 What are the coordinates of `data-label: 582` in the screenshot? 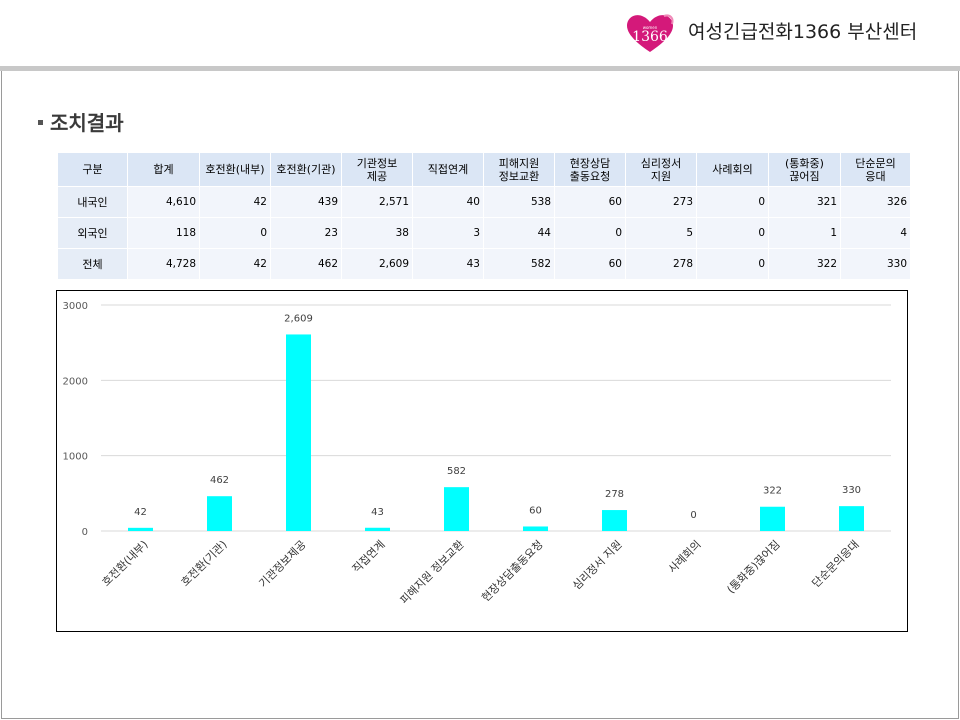 It's located at (456, 471).